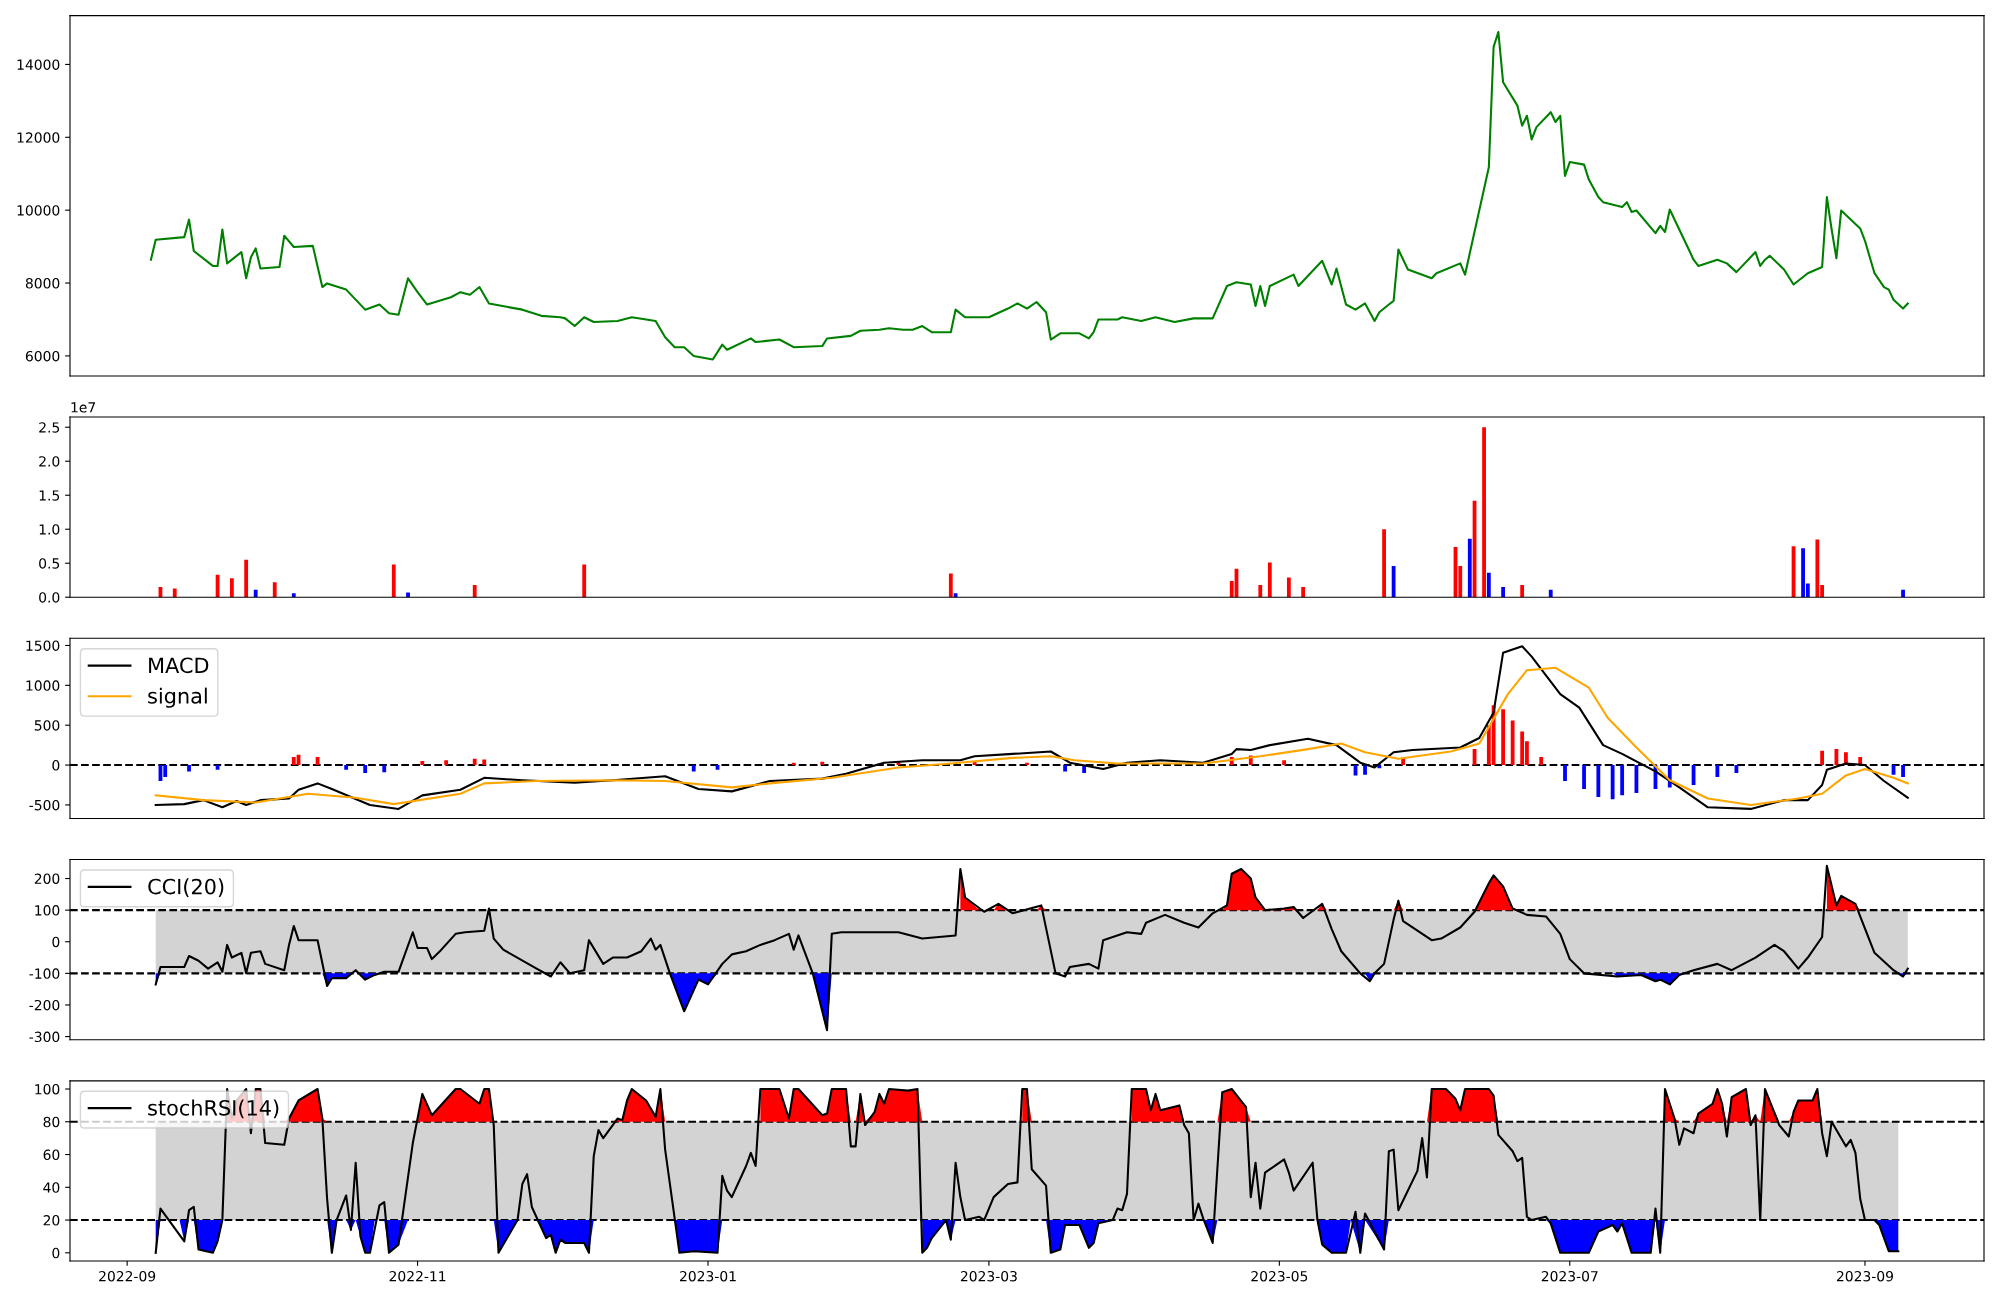 The height and width of the screenshot is (1300, 2000). Describe the element at coordinates (708, 1276) in the screenshot. I see `x-tick-label: 2023-01` at that location.